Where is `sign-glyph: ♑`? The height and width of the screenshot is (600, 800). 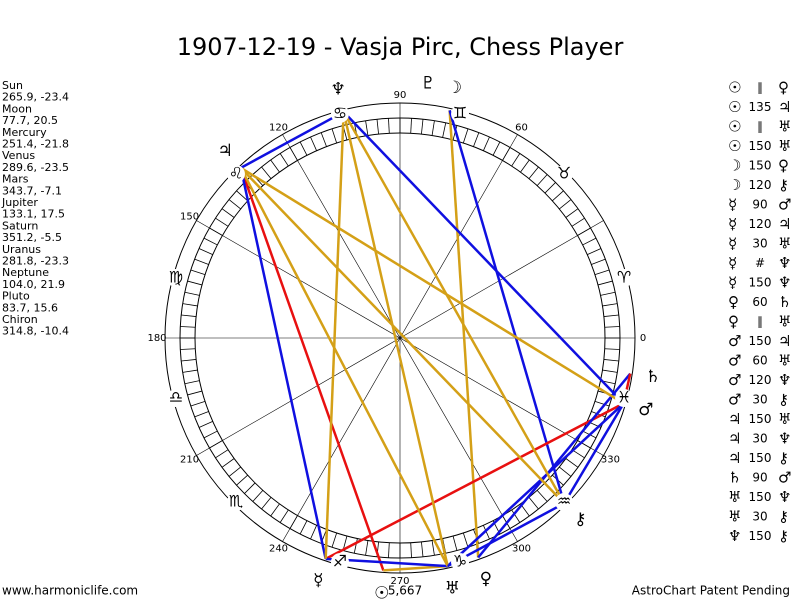
sign-glyph: ♑ is located at coordinates (460, 561).